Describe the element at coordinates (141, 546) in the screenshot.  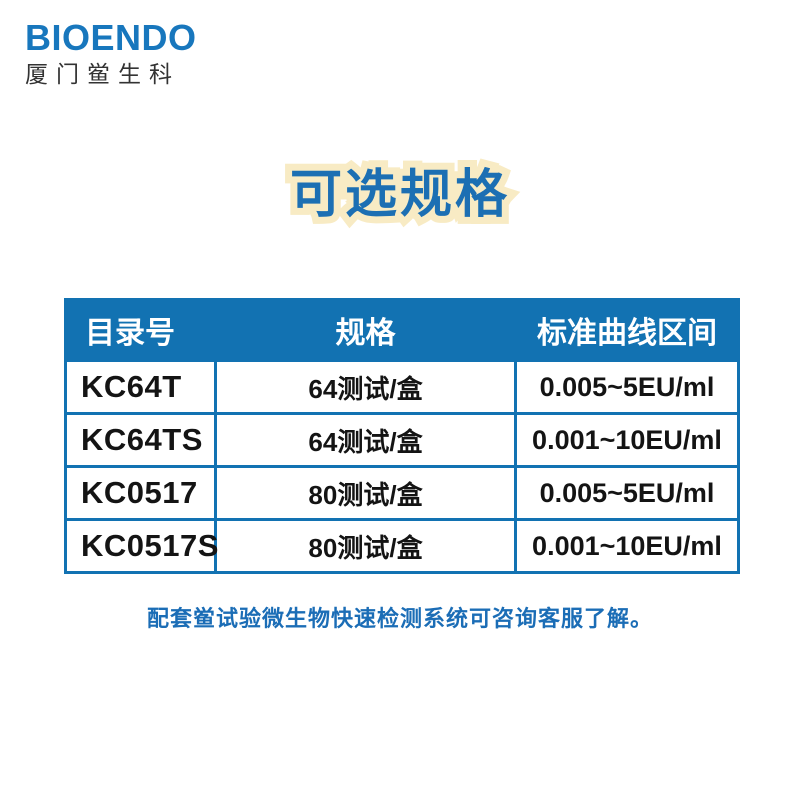
I see `cell-catalog-number: KC0517S` at that location.